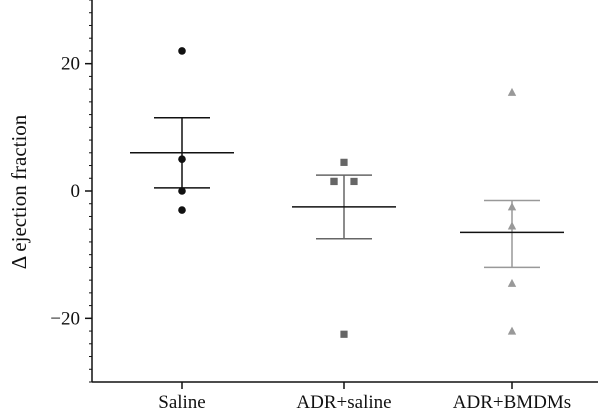  I want to click on series-adr-bmdms, so click(512, 211).